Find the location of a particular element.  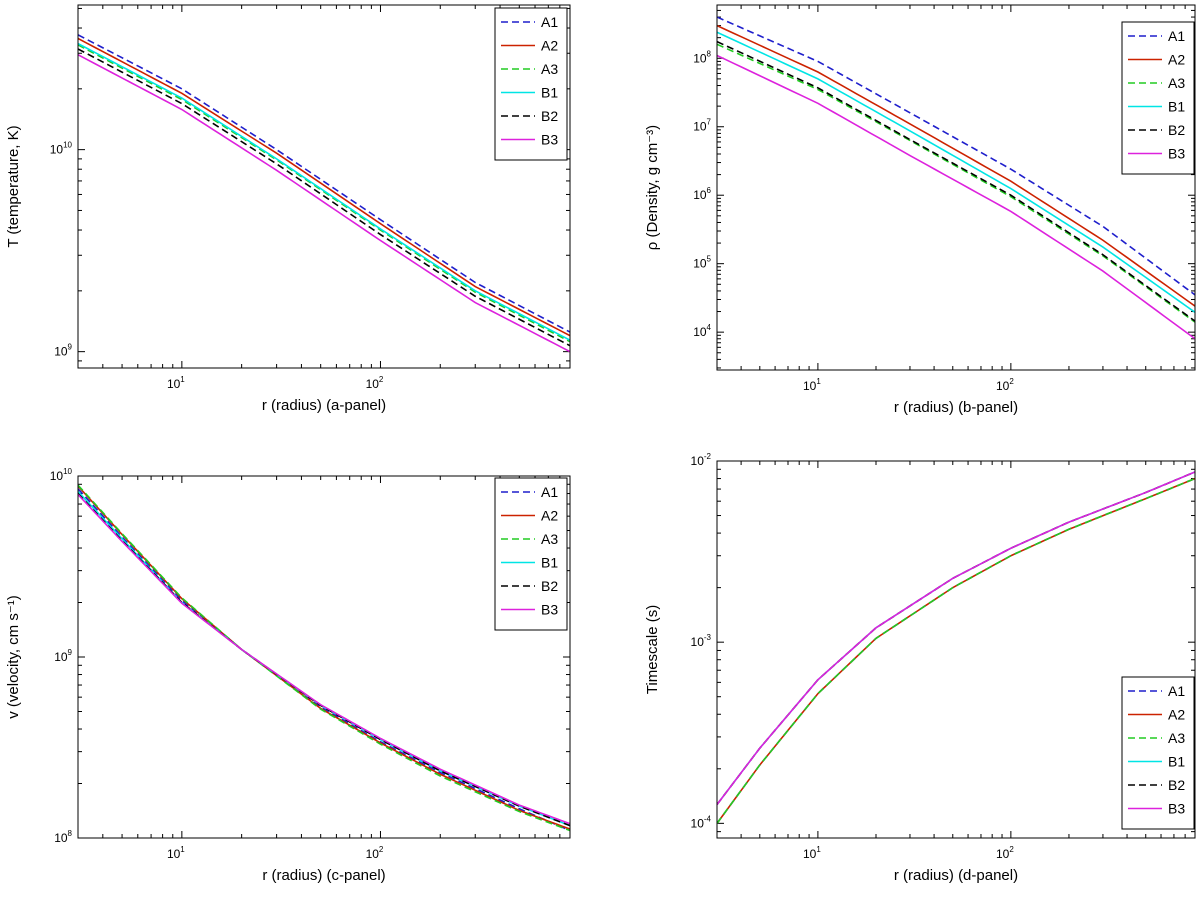

y-tick-label: 10⁵ is located at coordinates (702, 263).